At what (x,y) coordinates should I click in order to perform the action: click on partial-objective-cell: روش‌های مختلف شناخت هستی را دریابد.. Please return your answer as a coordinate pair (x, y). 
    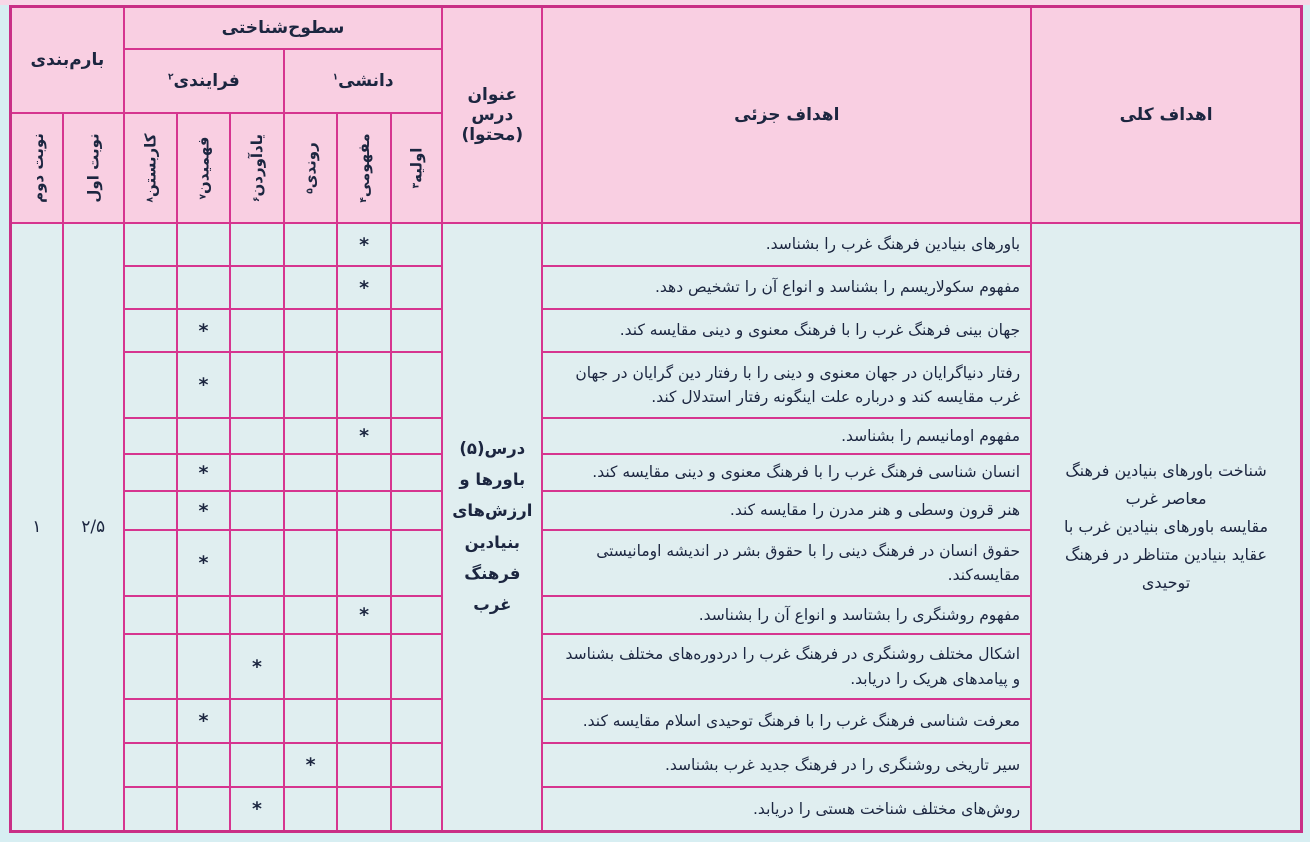
    Looking at the image, I should click on (787, 809).